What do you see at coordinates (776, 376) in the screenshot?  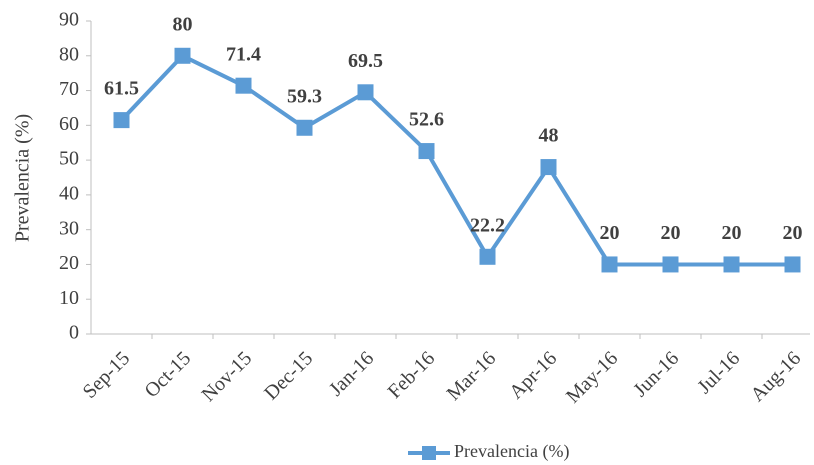 I see `x-tick-label: Aug-16` at bounding box center [776, 376].